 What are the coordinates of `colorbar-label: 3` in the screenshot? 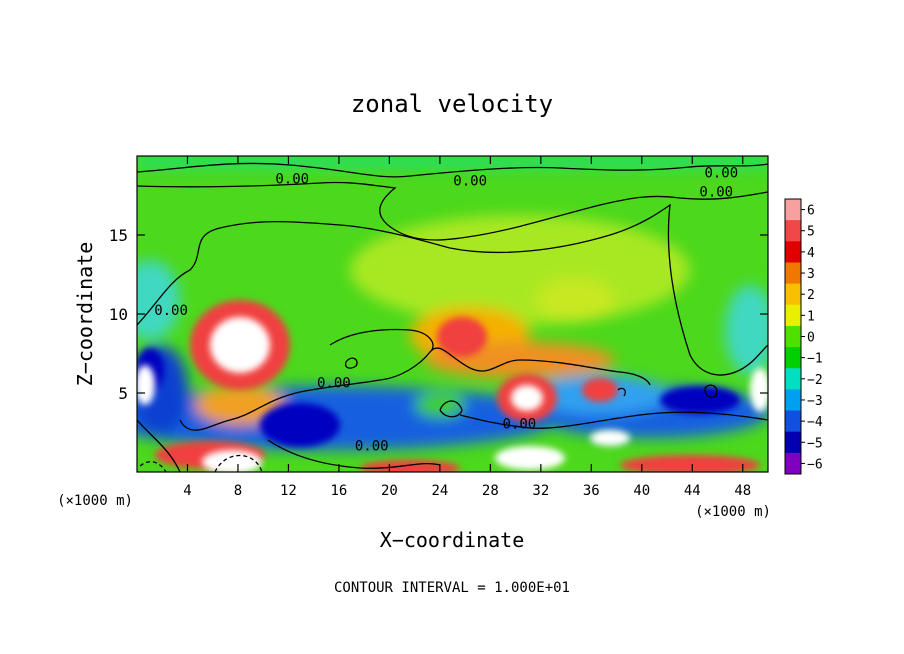 It's located at (811, 274).